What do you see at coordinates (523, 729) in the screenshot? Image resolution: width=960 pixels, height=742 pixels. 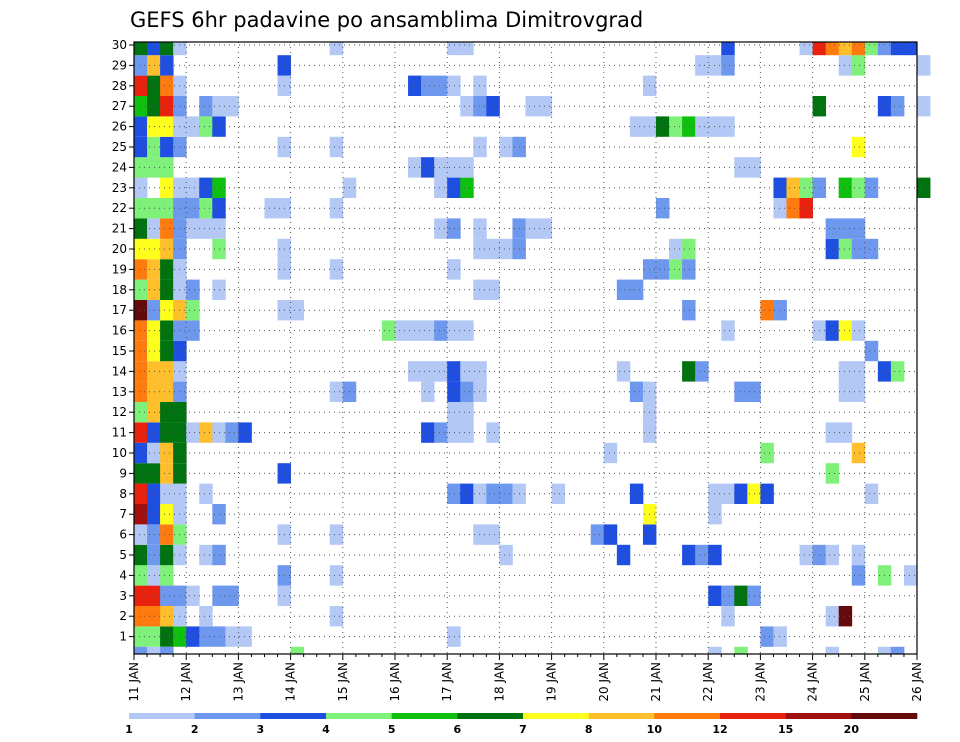 I see `colorbar-label-7: 7` at bounding box center [523, 729].